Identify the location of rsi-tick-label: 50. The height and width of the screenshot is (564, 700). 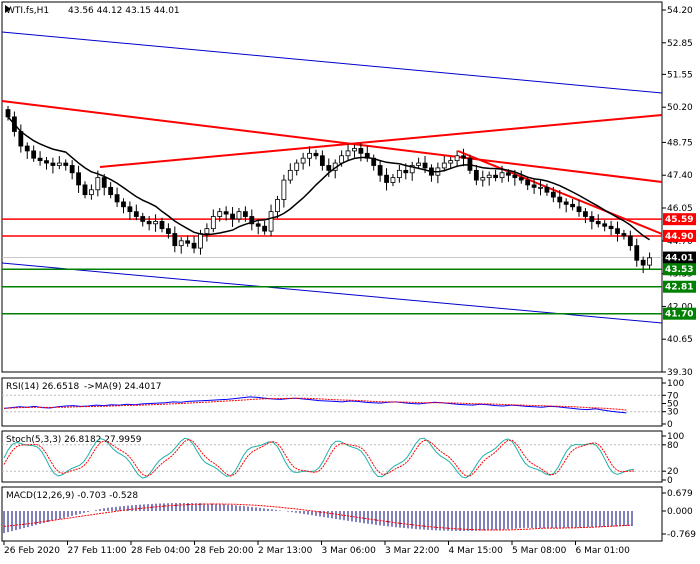
(673, 405).